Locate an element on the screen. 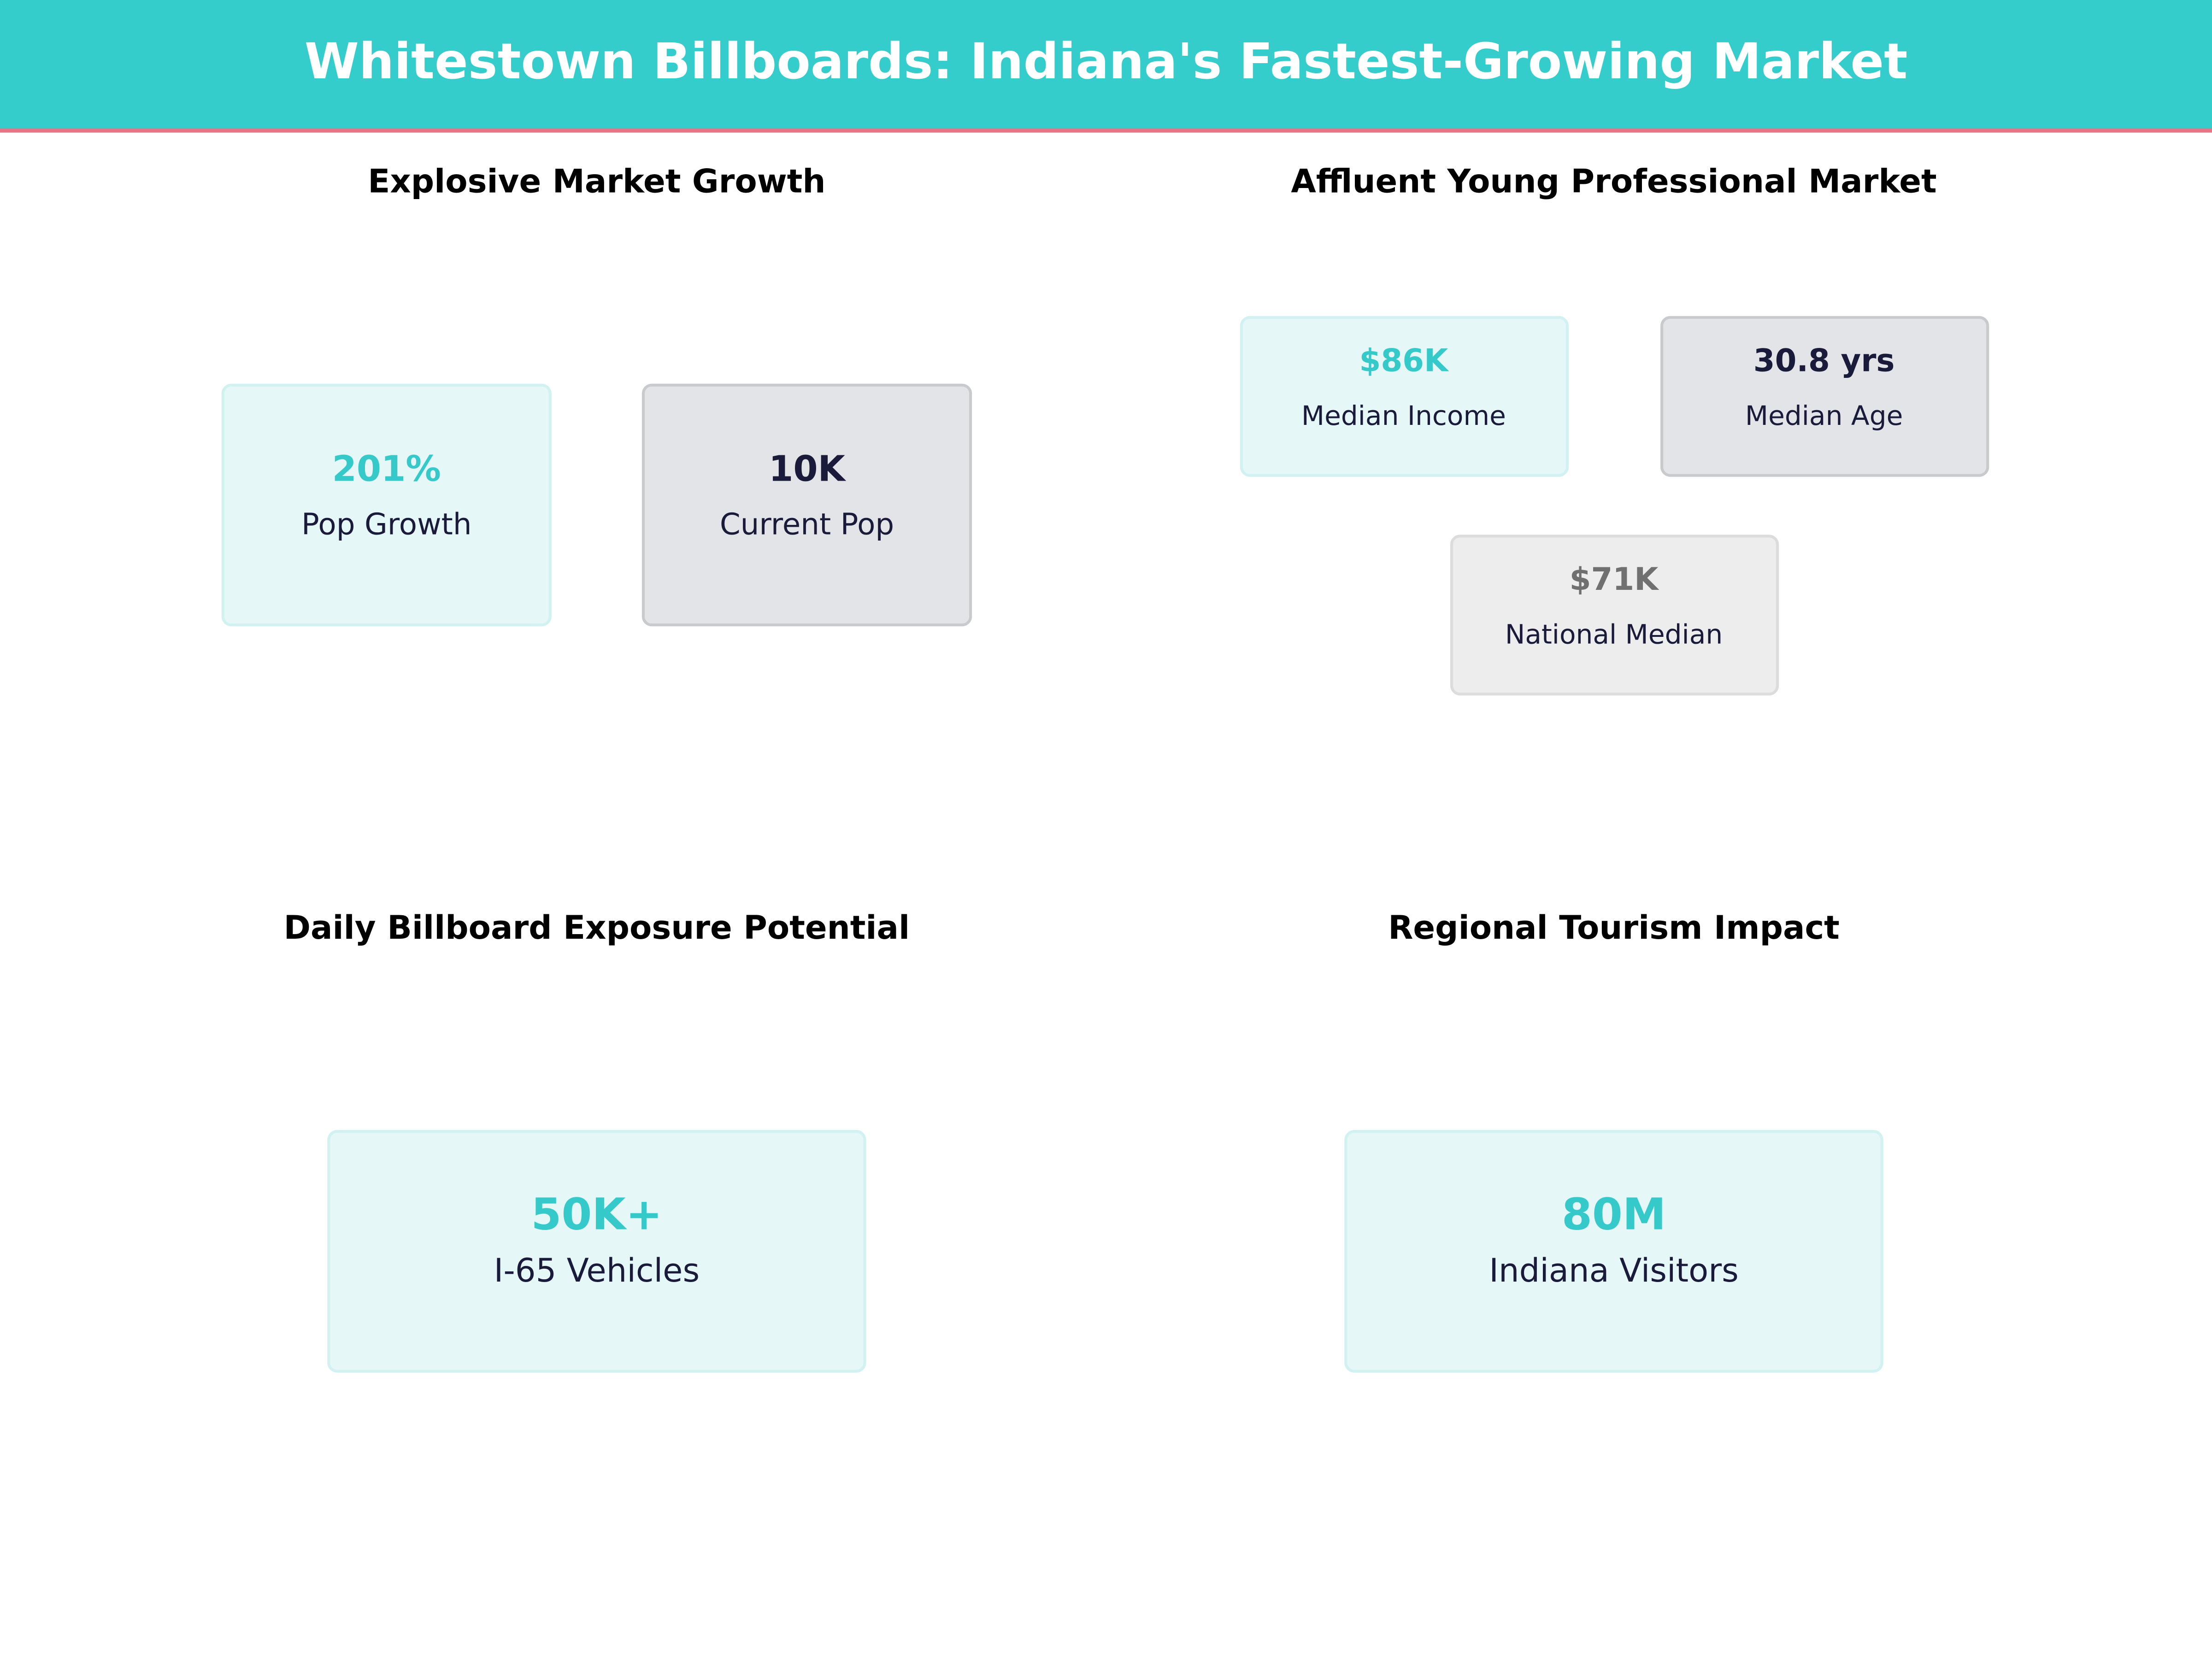 Image resolution: width=2212 pixels, height=1659 pixels. card-label: Current Pop is located at coordinates (807, 524).